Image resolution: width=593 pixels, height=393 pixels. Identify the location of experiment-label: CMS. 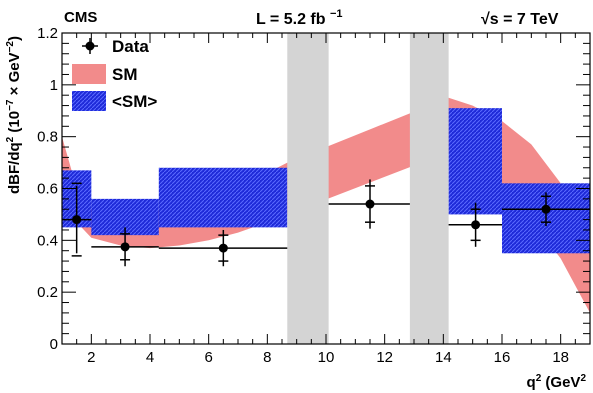
(80, 17).